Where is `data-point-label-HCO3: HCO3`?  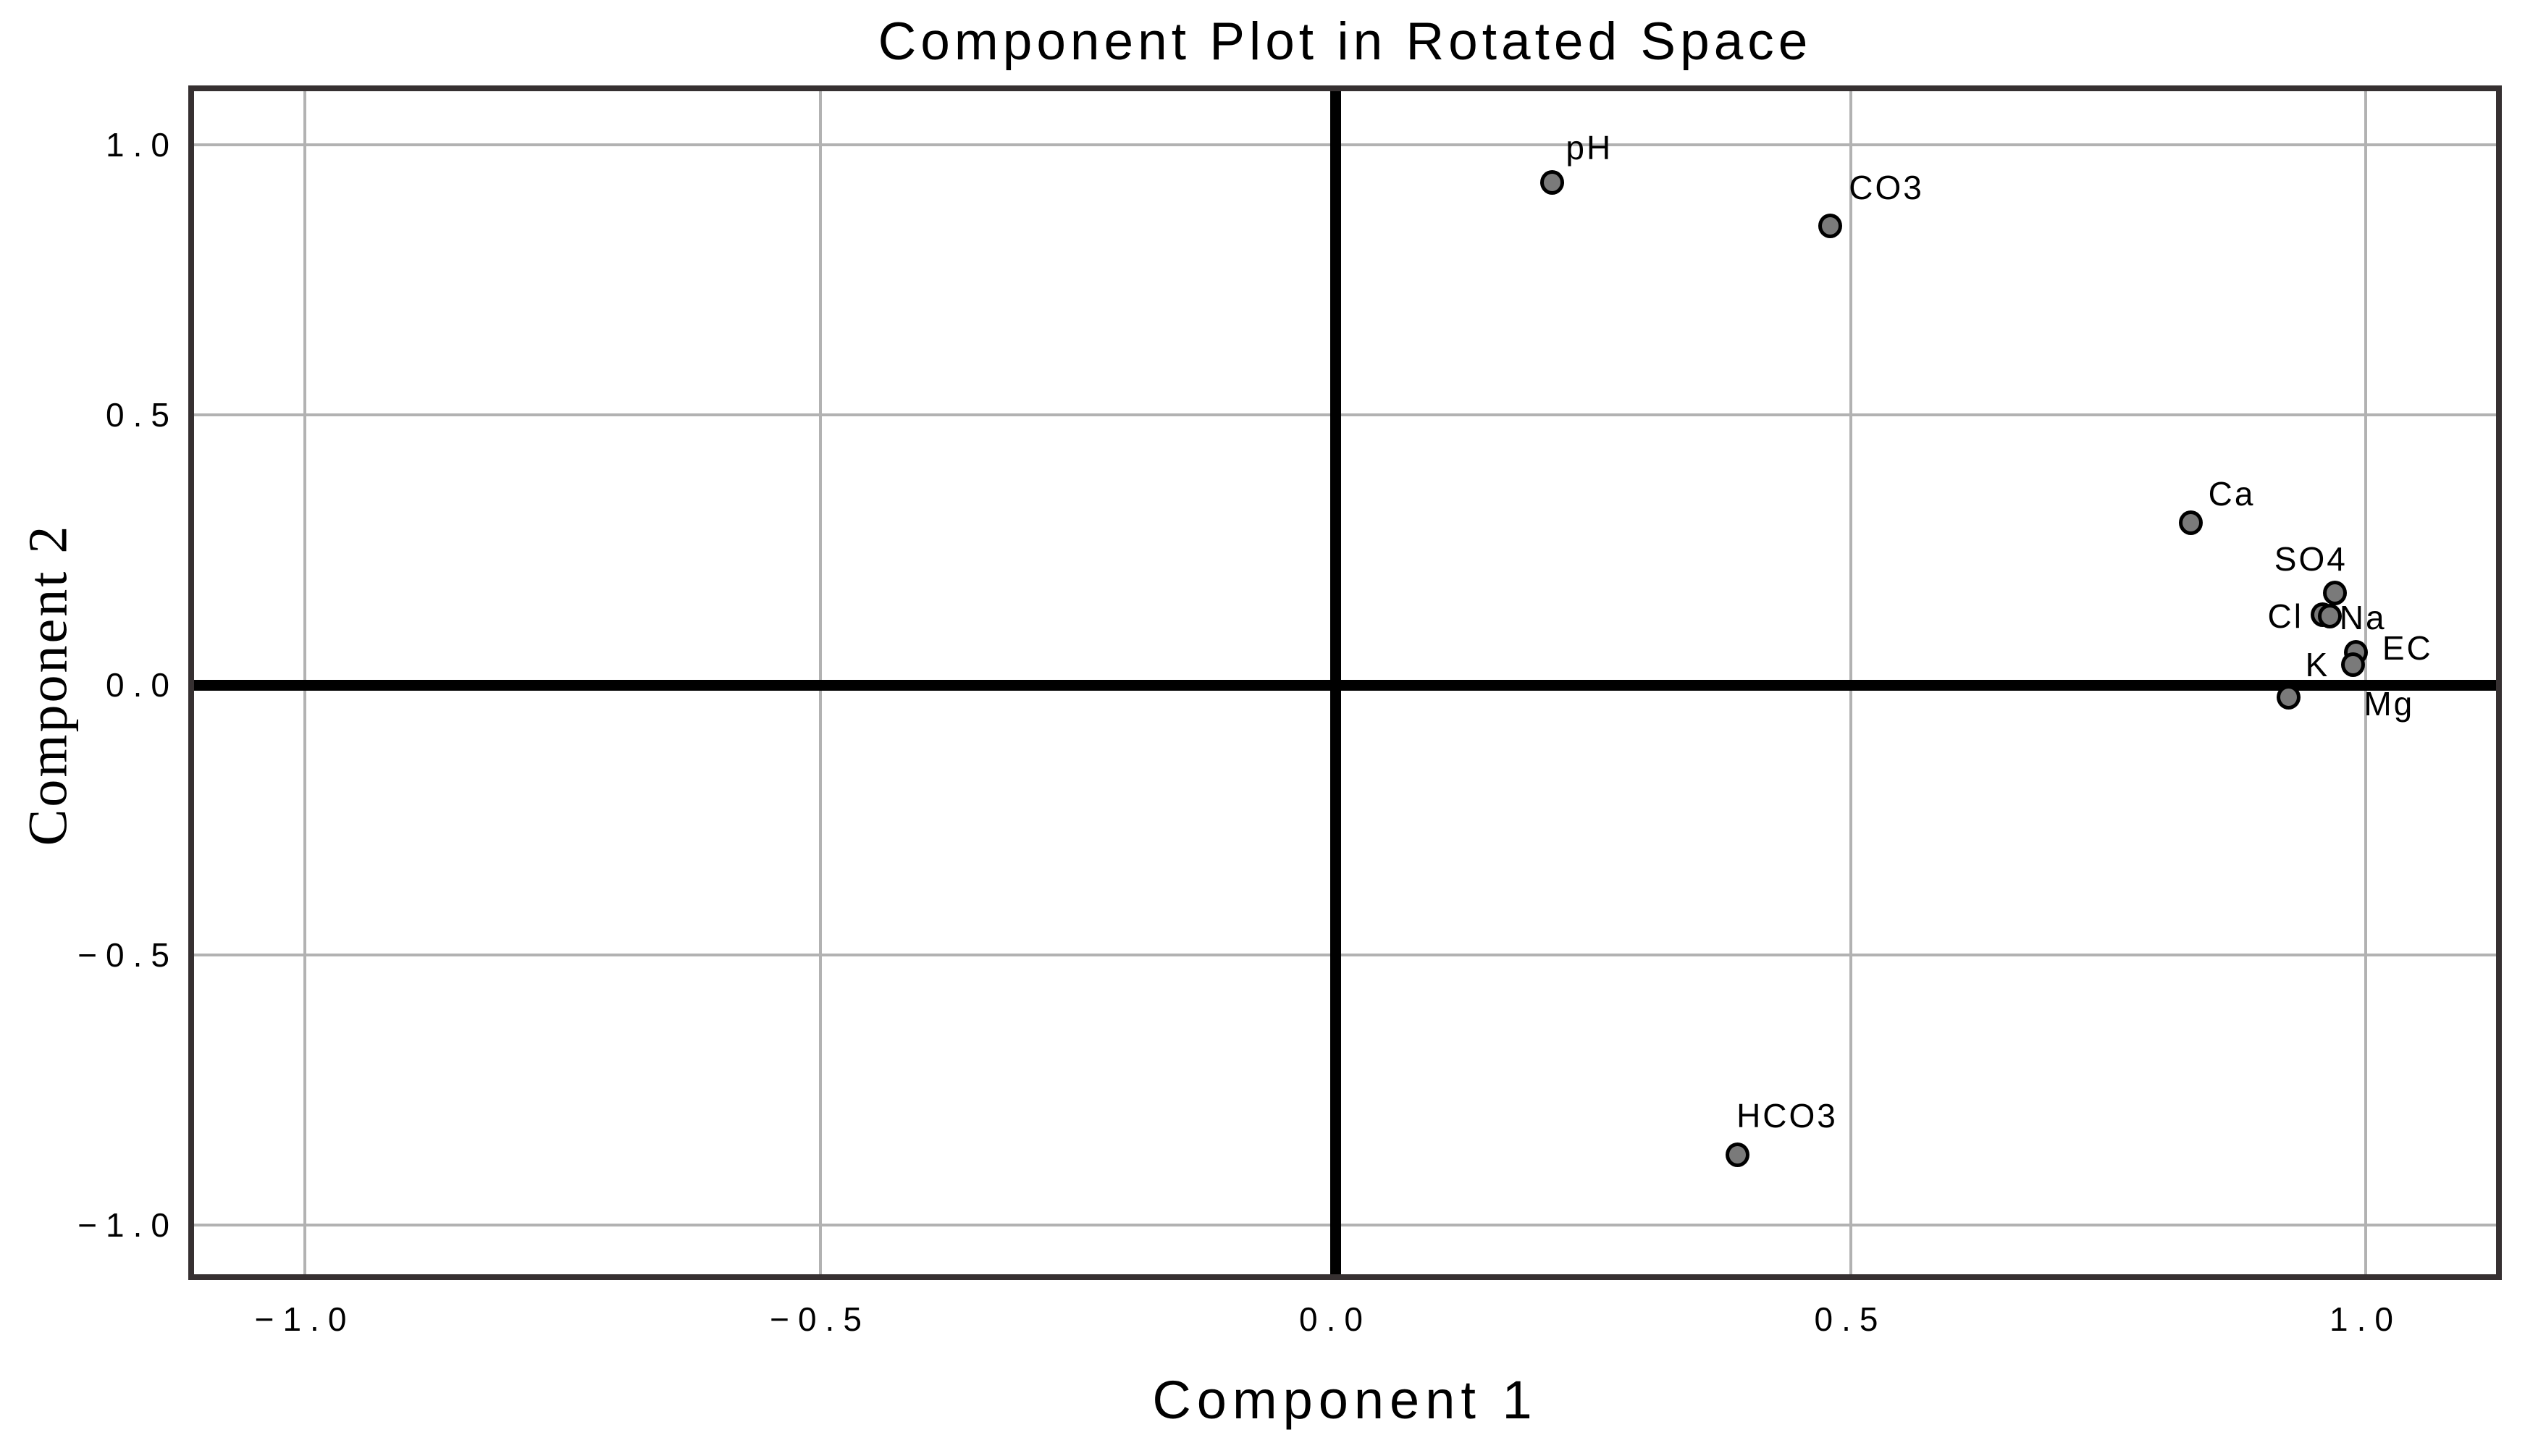 data-point-label-HCO3: HCO3 is located at coordinates (1787, 1116).